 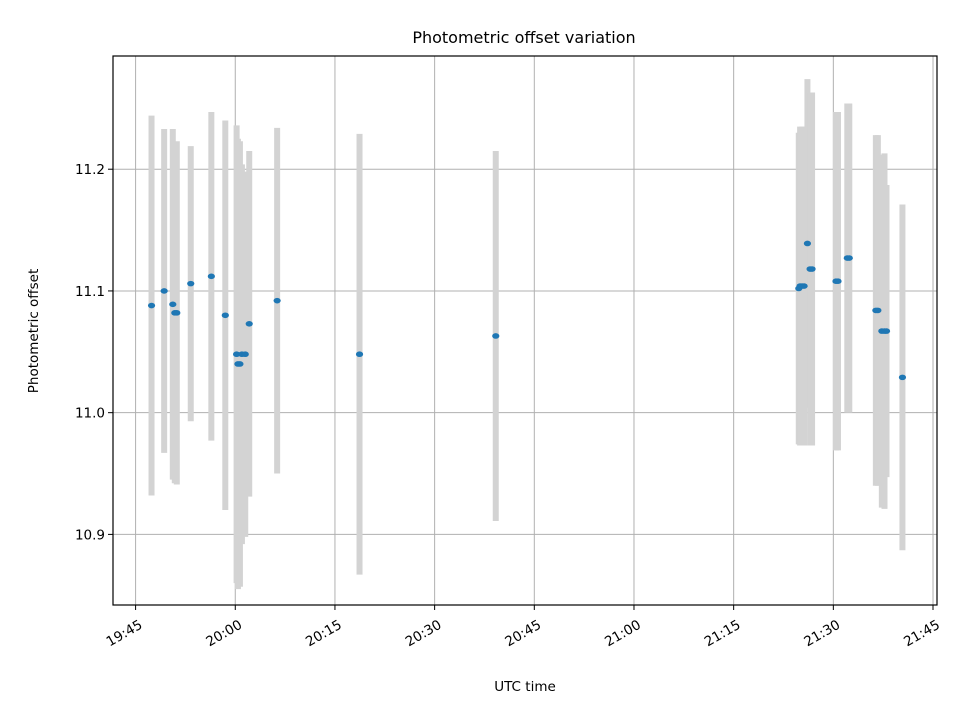 I want to click on y-tick-label: 10.9, so click(x=90, y=535).